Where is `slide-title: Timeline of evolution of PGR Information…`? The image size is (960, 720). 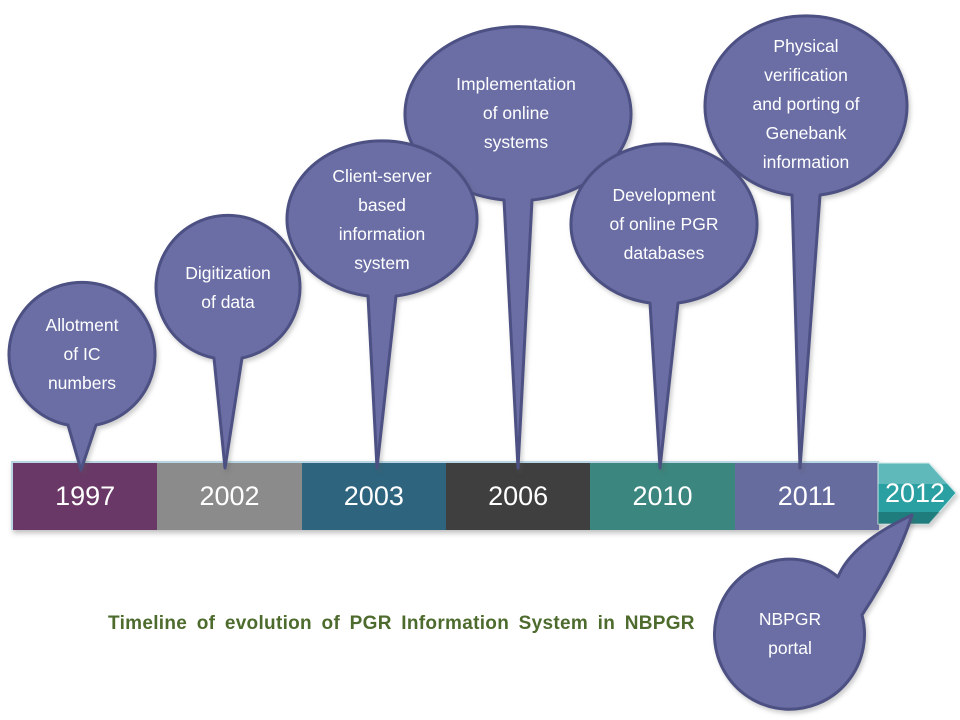 slide-title: Timeline of evolution of PGR Information… is located at coordinates (401, 623).